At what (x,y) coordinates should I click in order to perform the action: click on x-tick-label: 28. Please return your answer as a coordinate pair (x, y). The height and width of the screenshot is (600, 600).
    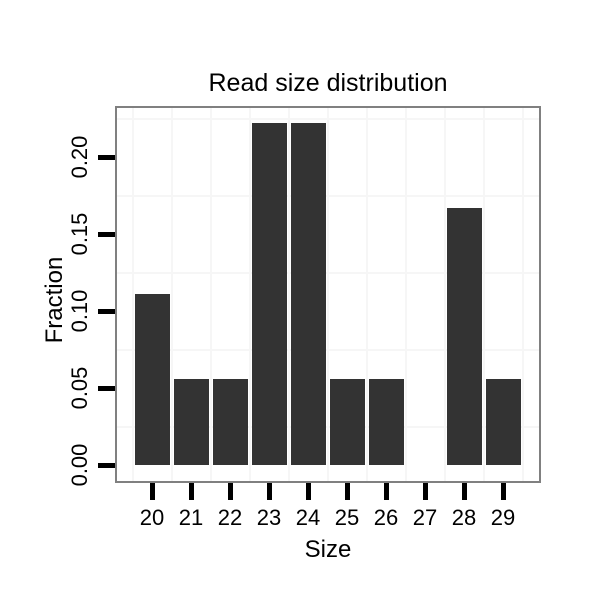
    Looking at the image, I should click on (464, 517).